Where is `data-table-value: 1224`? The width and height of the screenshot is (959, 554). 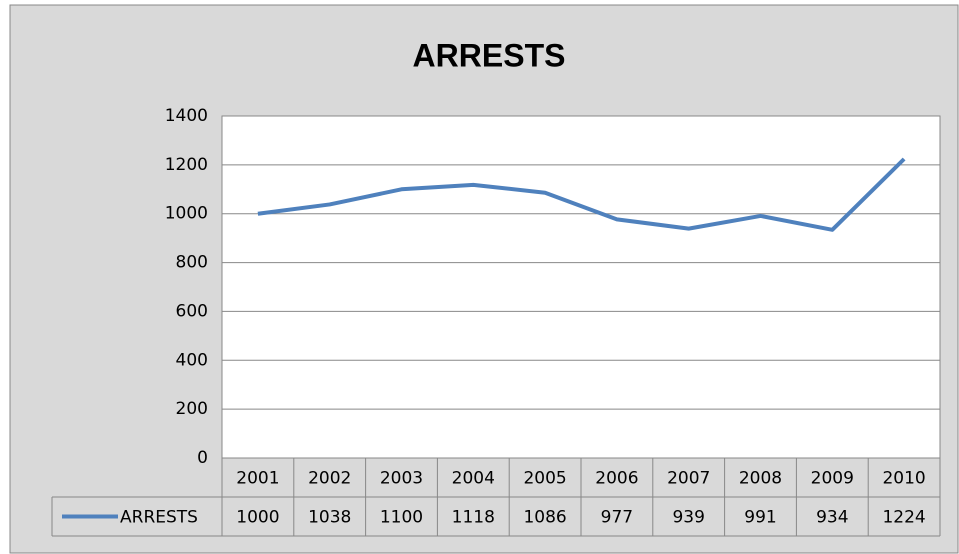 data-table-value: 1224 is located at coordinates (903, 518).